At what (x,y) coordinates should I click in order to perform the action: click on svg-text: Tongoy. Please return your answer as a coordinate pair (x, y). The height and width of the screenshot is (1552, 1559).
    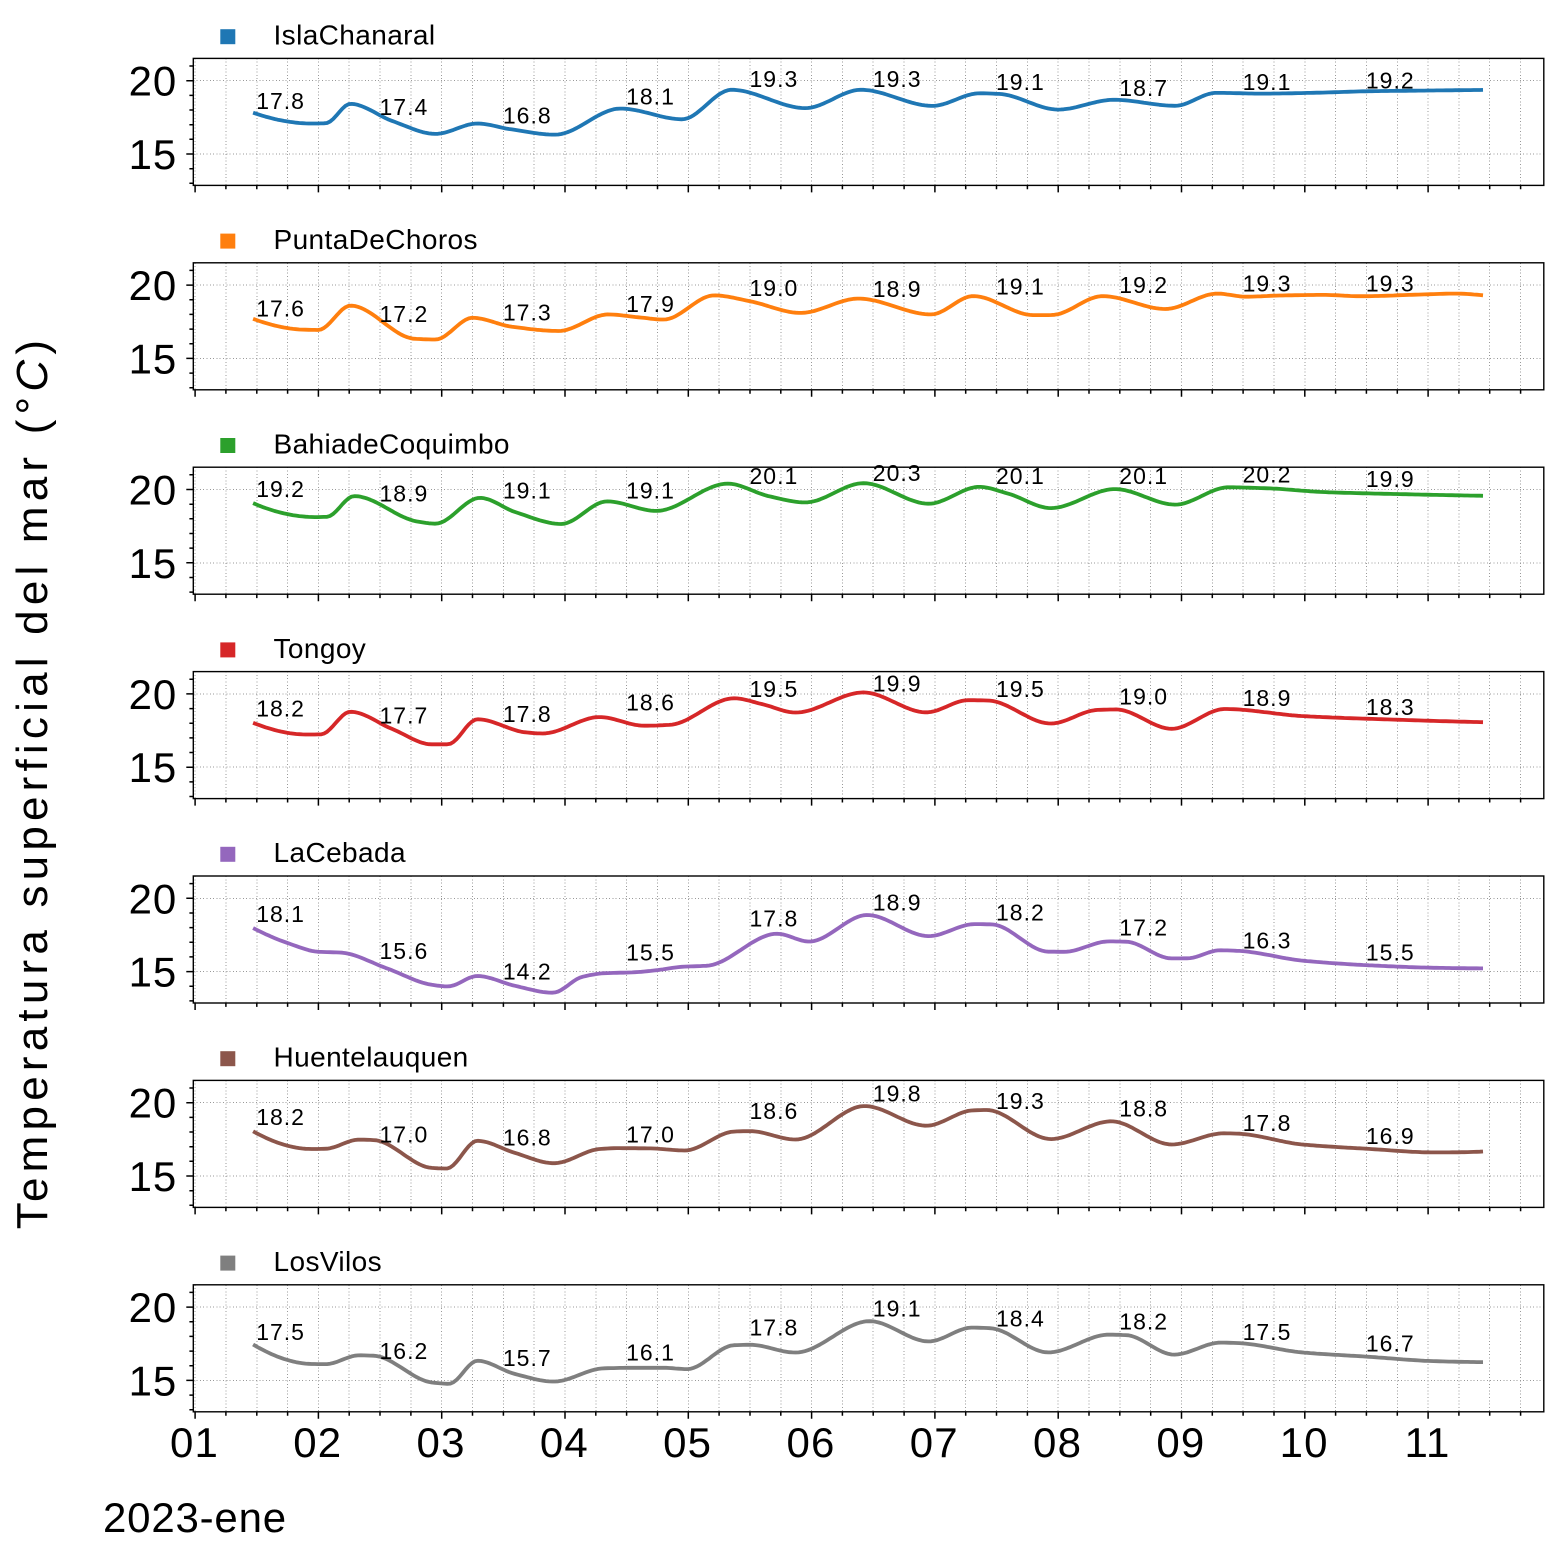
    Looking at the image, I should click on (320, 648).